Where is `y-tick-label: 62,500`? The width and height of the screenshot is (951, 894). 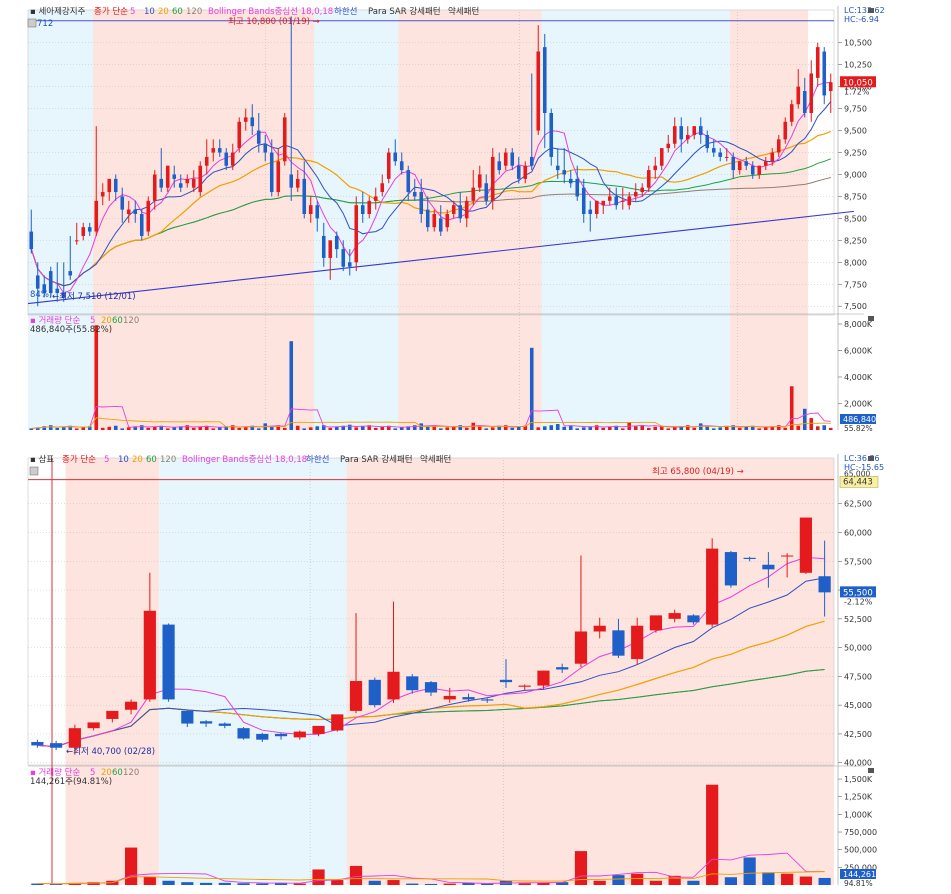 y-tick-label: 62,500 is located at coordinates (858, 504).